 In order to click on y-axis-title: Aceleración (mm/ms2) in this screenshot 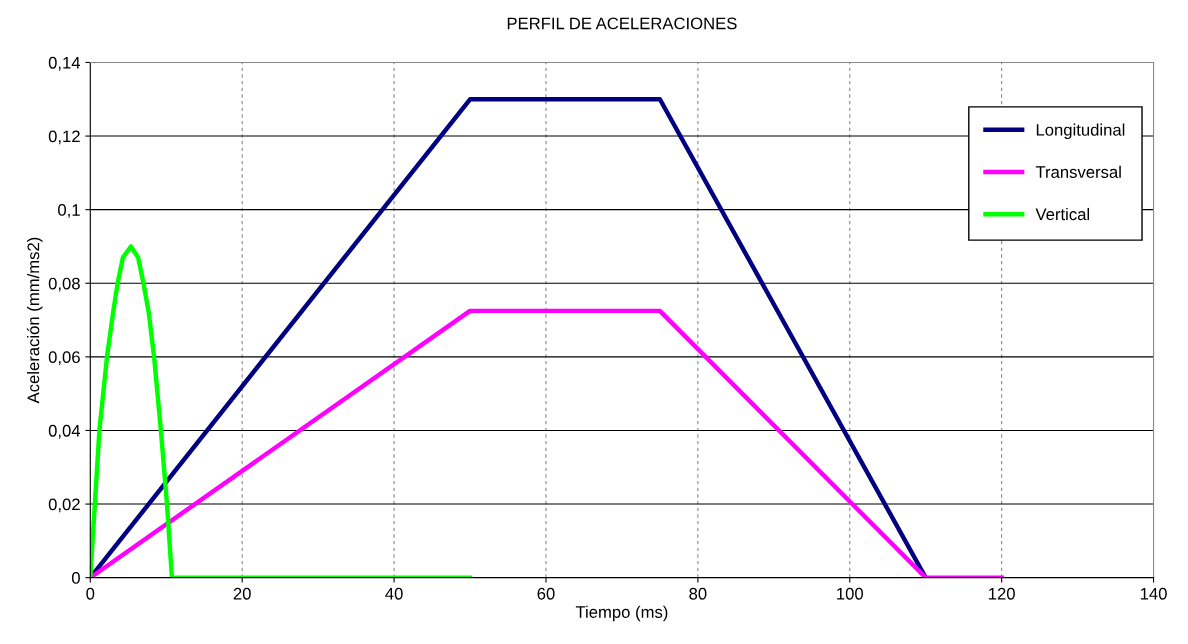, I will do `click(34, 320)`.